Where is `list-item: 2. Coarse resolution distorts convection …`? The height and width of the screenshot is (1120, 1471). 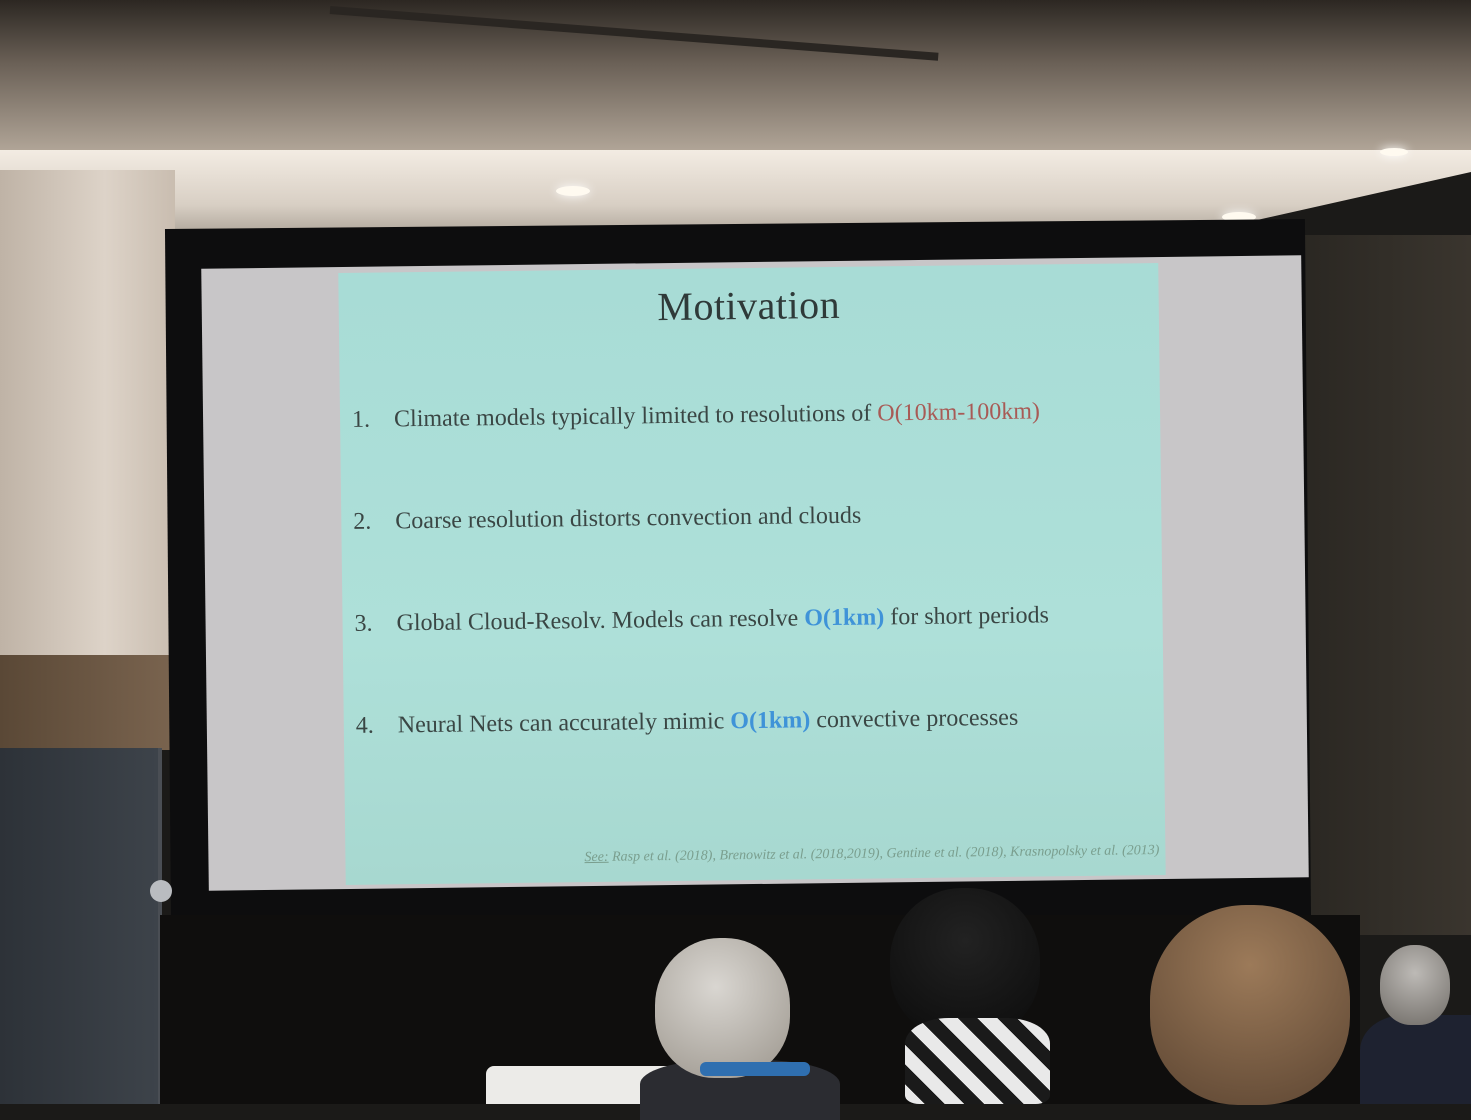
list-item: 2. Coarse resolution distorts convection … is located at coordinates (607, 519).